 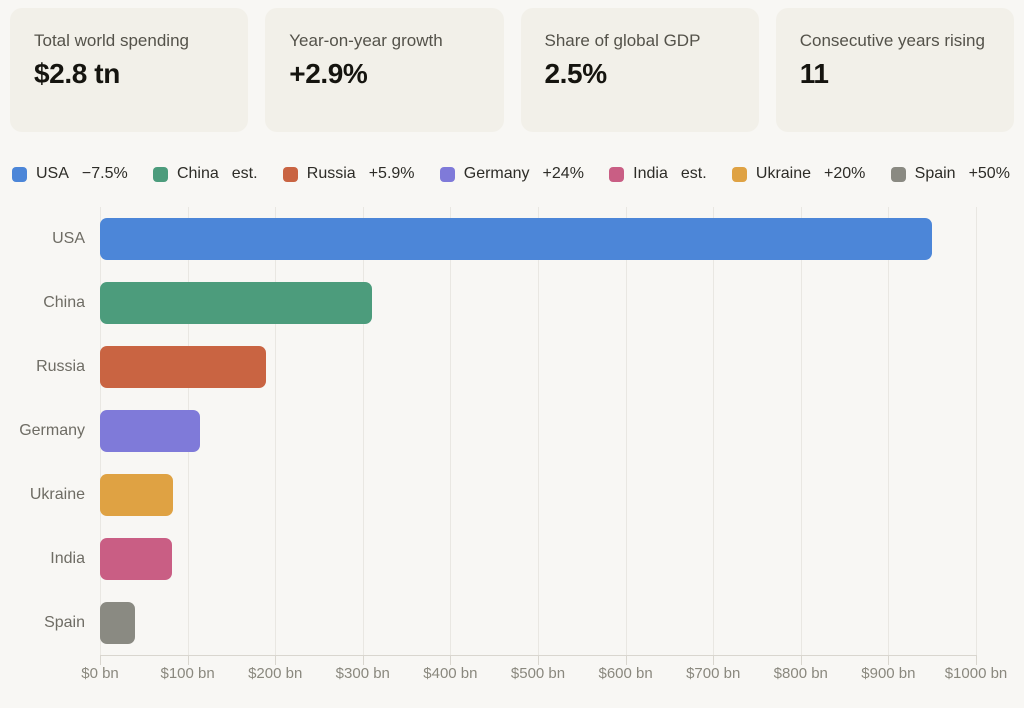 I want to click on legend-label: China, so click(x=197, y=173).